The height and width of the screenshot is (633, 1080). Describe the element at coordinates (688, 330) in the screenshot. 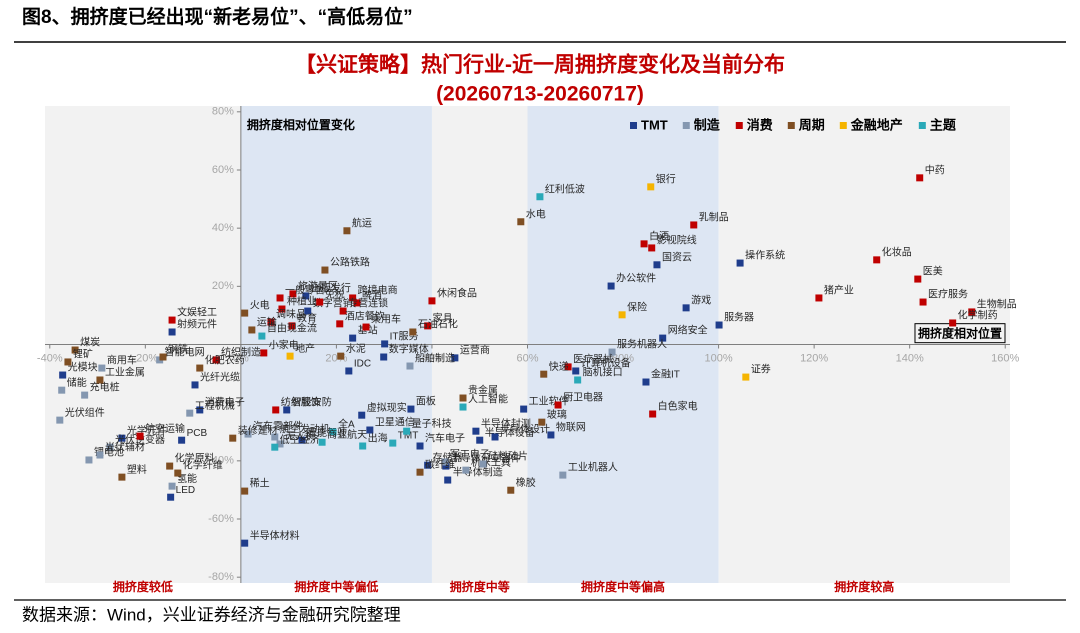

I see `point-label: 网络安全` at that location.